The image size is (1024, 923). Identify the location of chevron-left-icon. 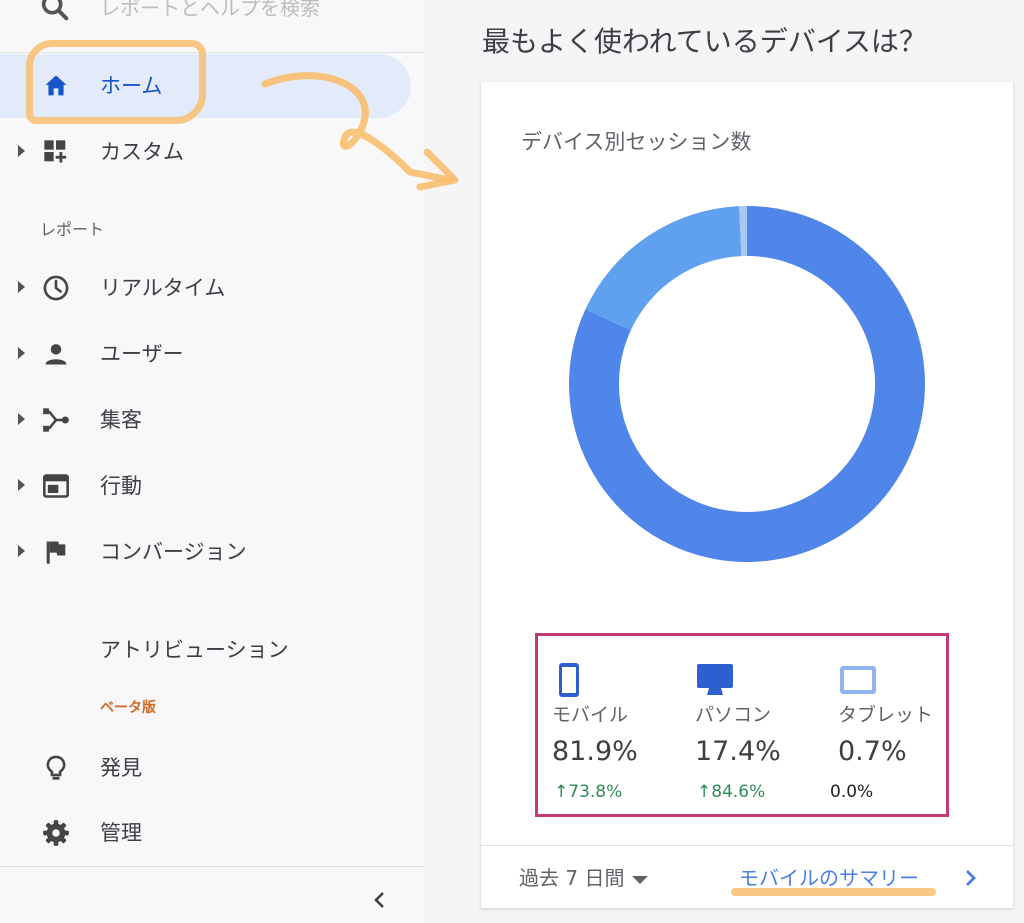
(380, 900).